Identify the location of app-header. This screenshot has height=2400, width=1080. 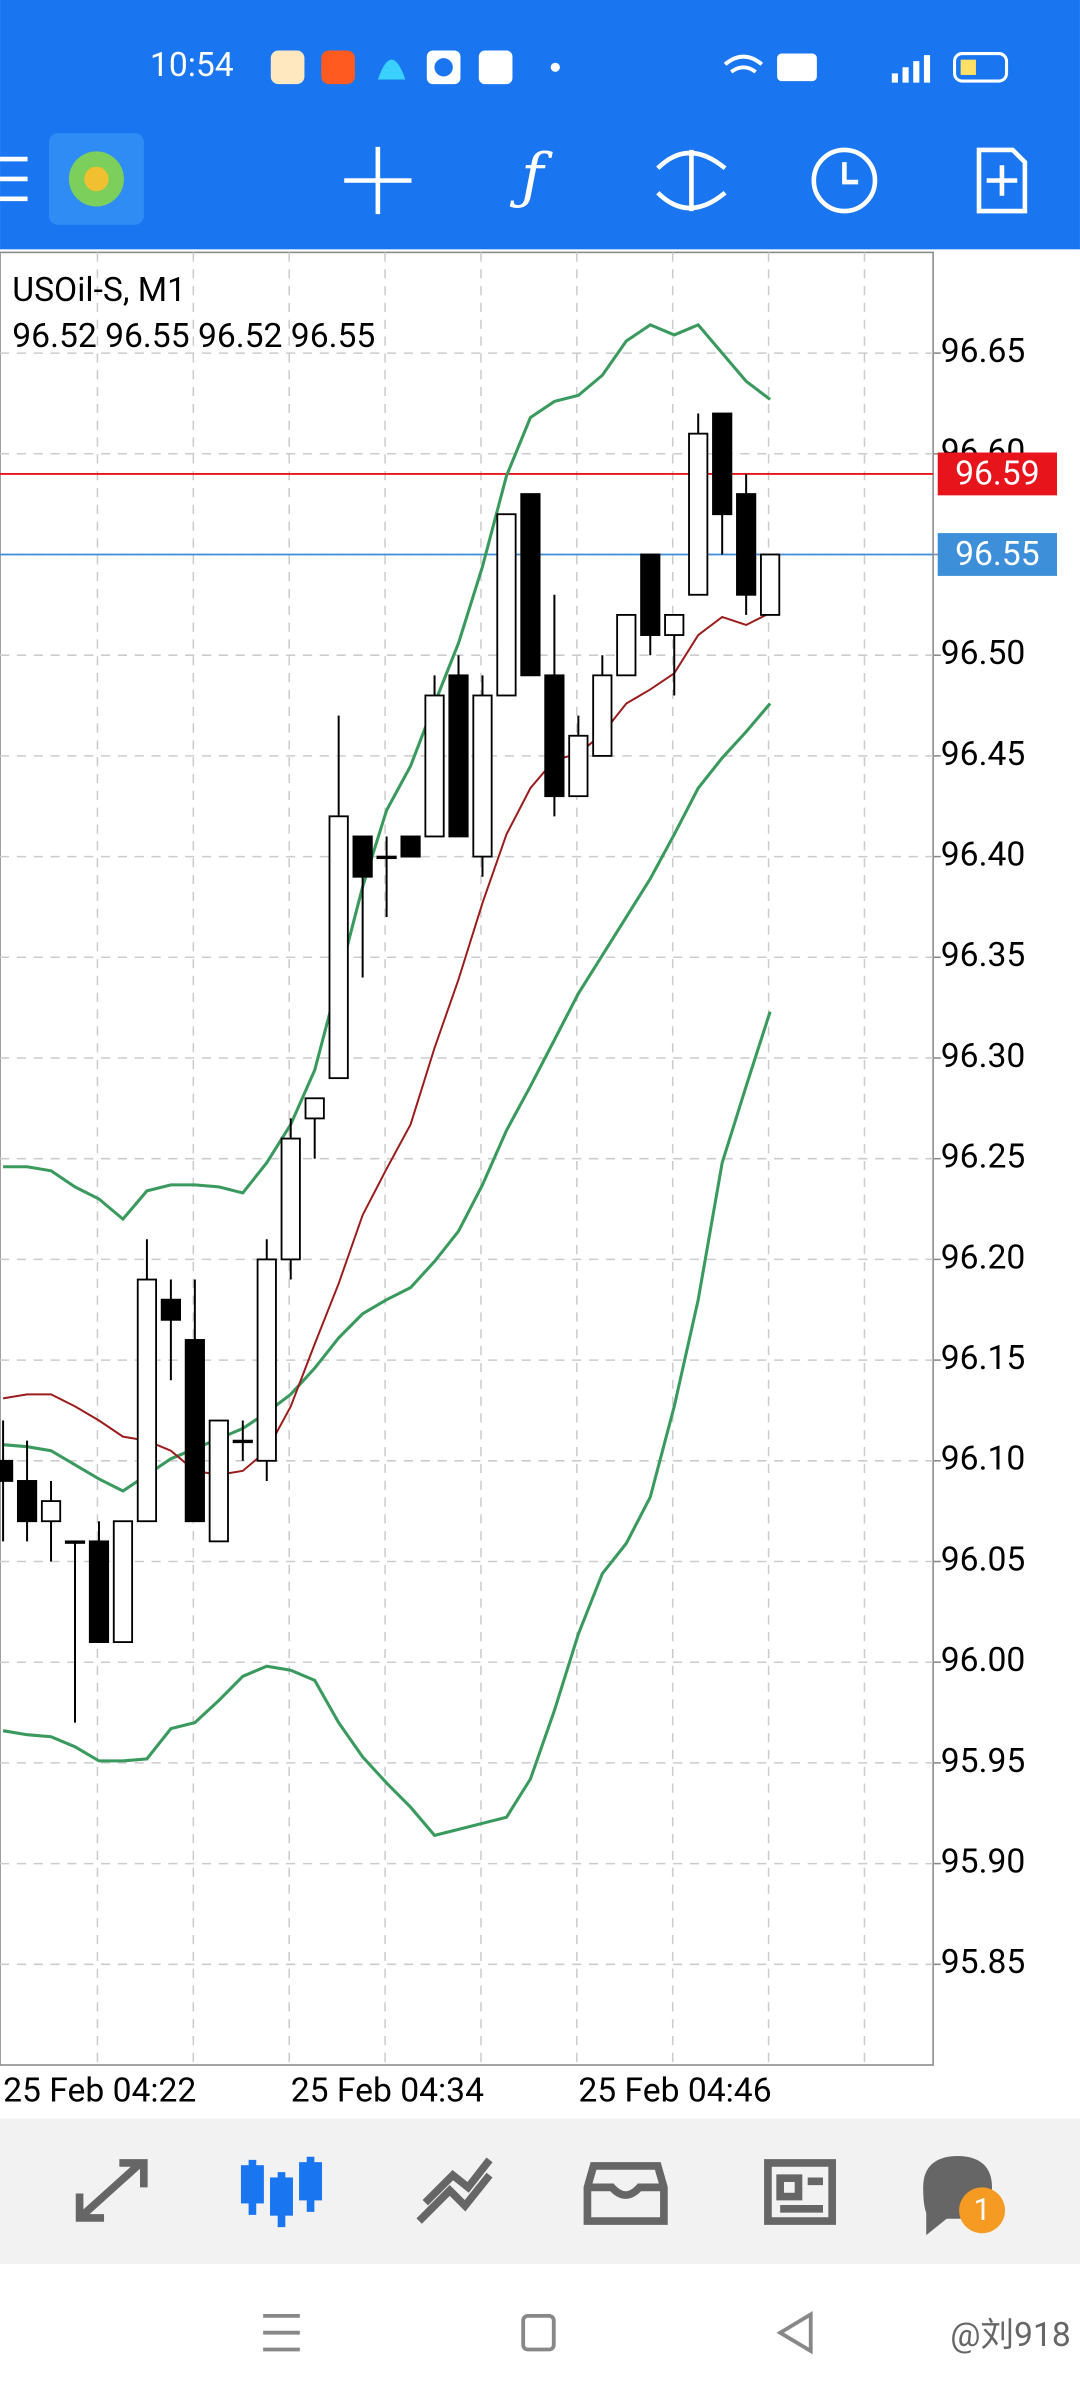
(540, 125).